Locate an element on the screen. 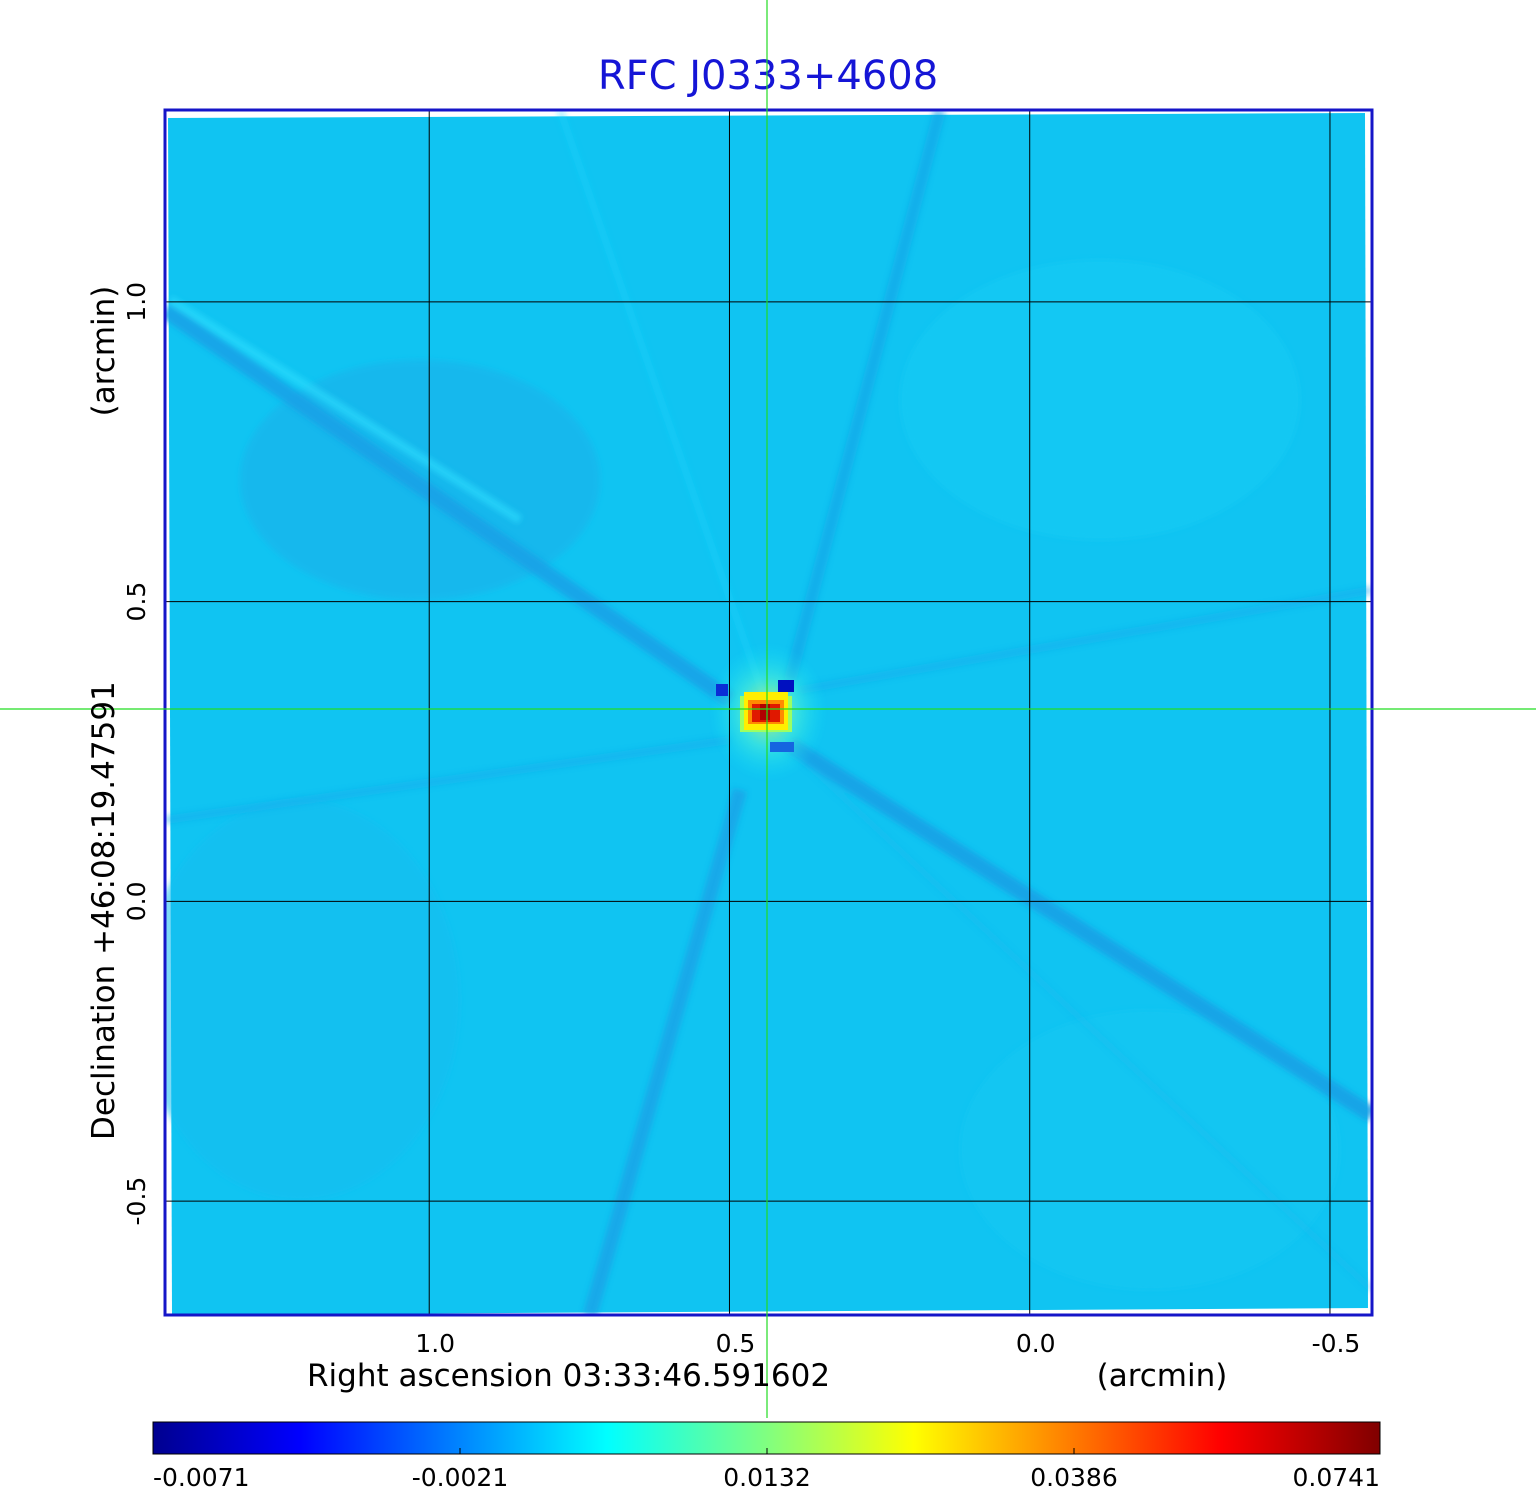 Image resolution: width=1536 pixels, height=1511 pixels. y-tick-label: 0.0 is located at coordinates (136, 901).